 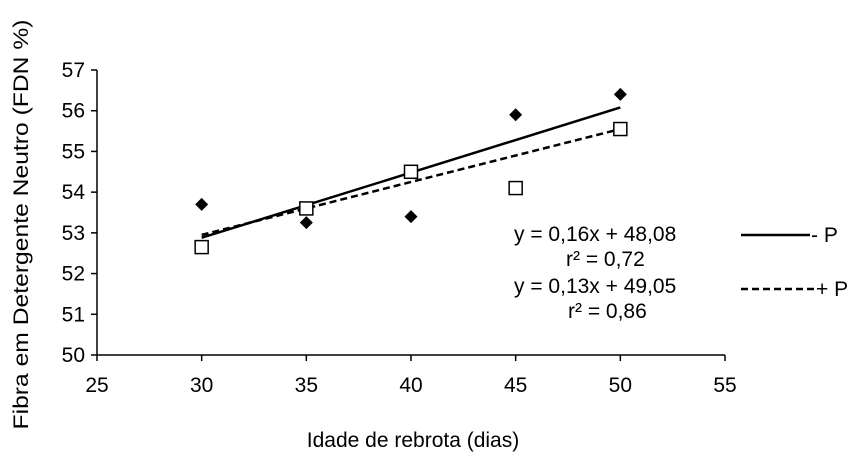 I want to click on y-tick-label: 53, so click(x=73, y=233).